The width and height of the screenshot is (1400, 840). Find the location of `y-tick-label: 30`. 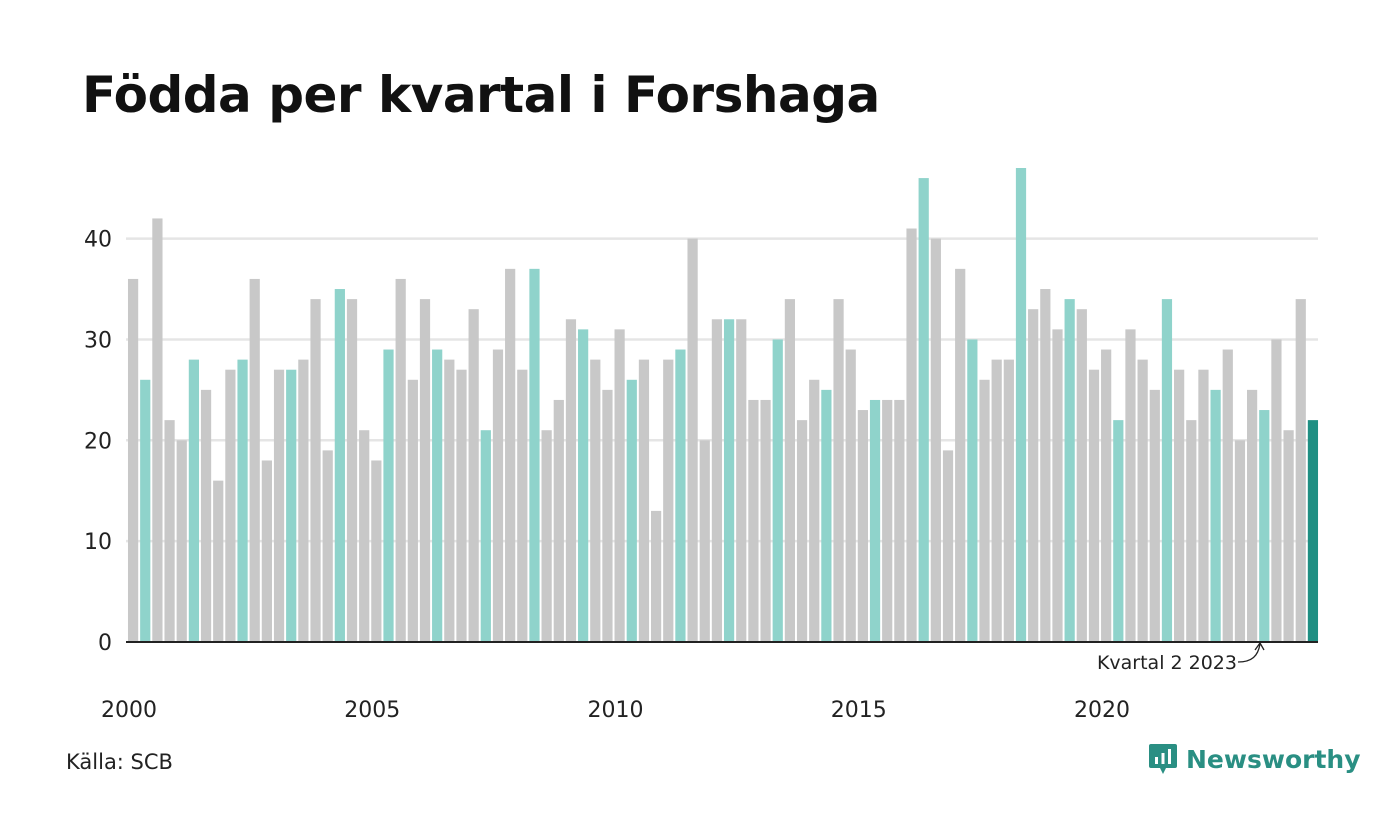

y-tick-label: 30 is located at coordinates (98, 340).